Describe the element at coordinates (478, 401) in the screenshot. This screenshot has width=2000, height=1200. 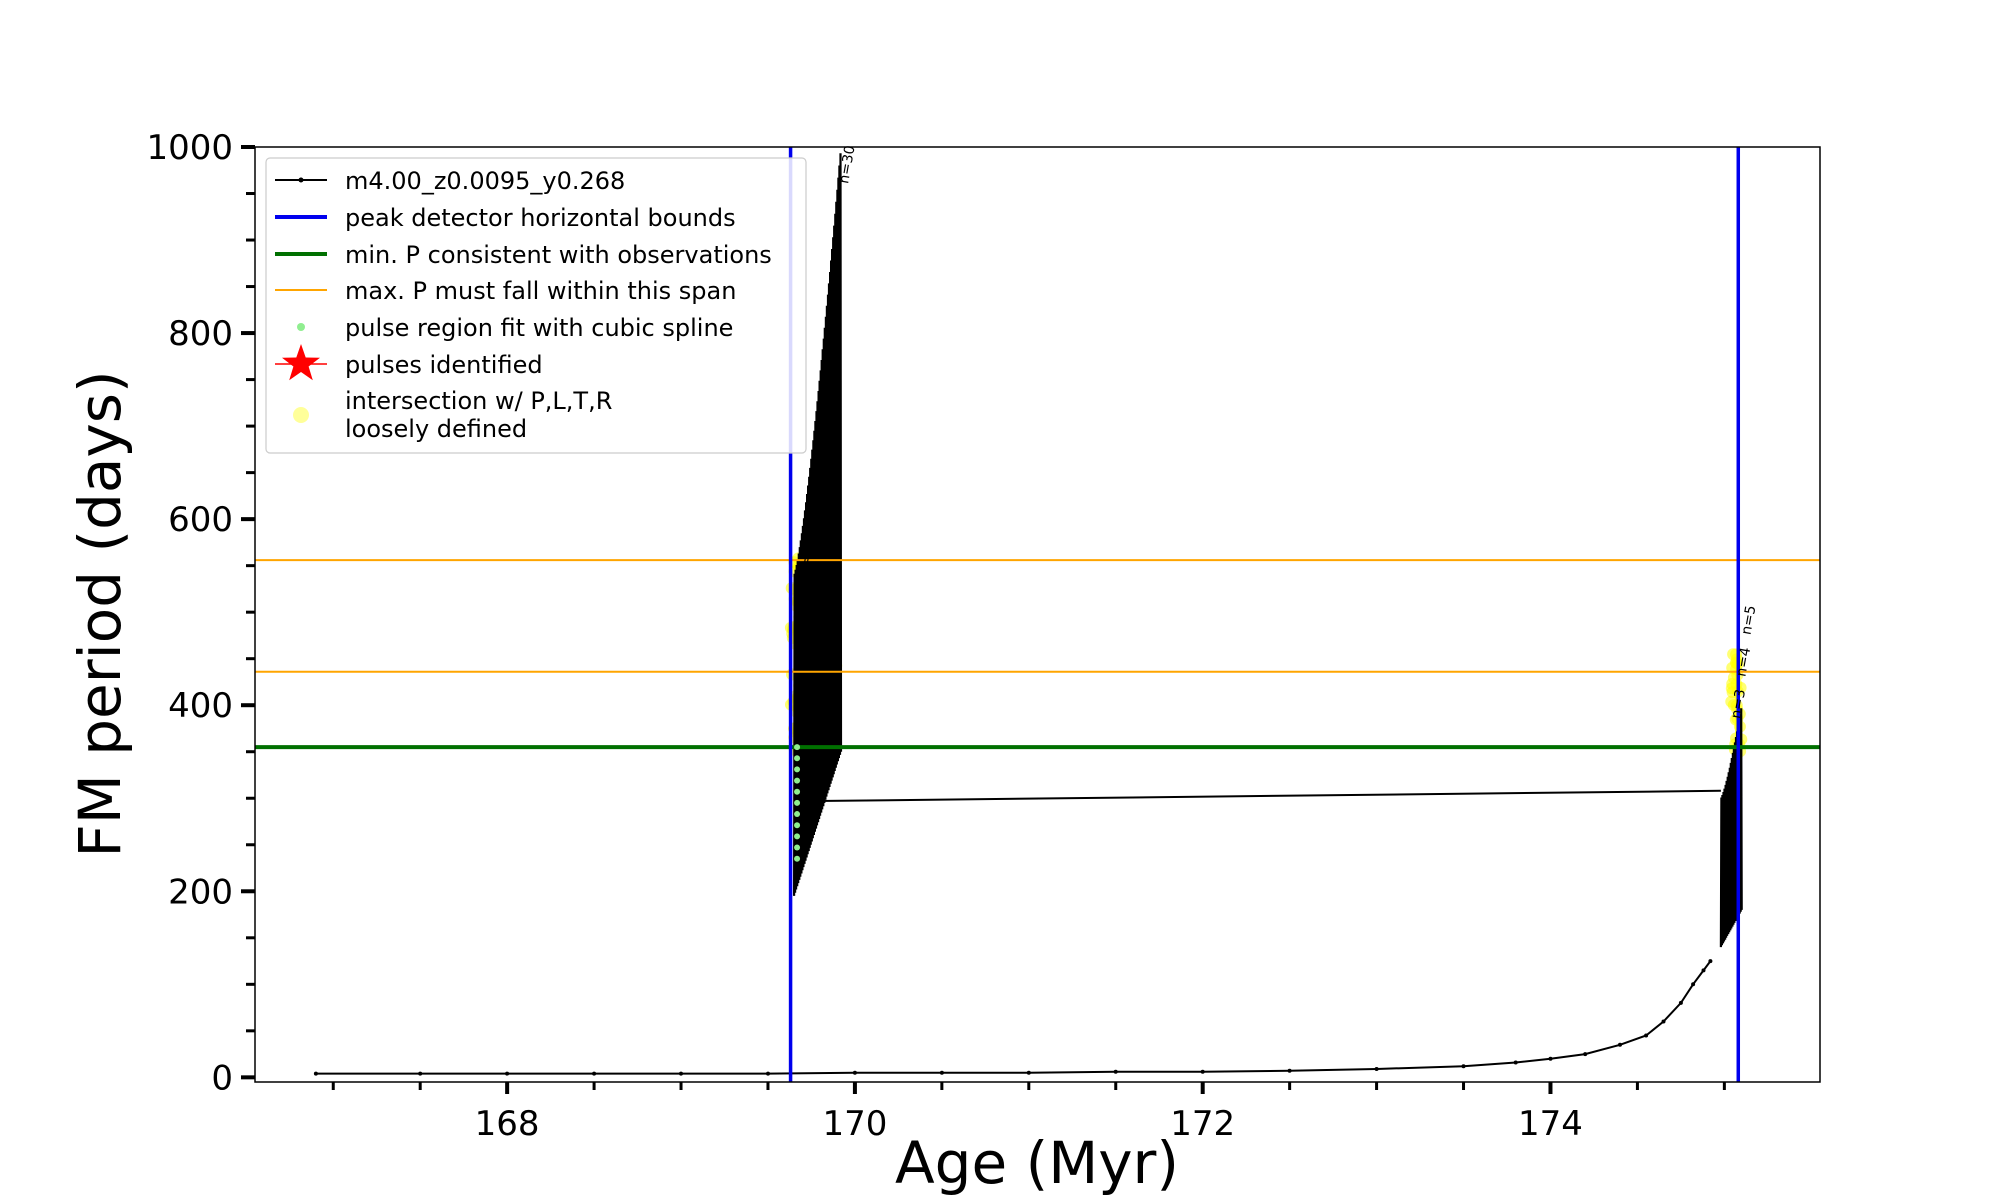
I see `legend-label: intersection w/ P,L,T,R` at that location.